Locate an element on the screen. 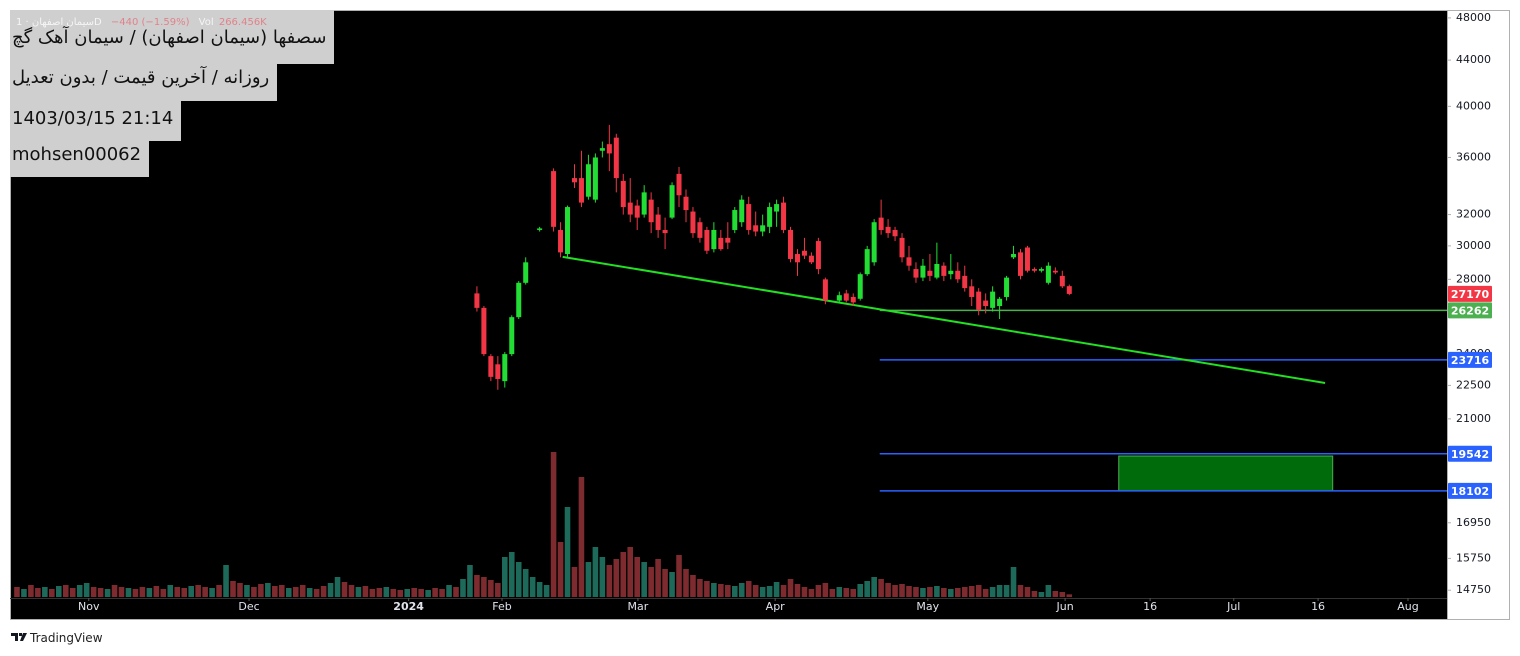 The image size is (1520, 656). line-price-label: 26262 is located at coordinates (1470, 310).